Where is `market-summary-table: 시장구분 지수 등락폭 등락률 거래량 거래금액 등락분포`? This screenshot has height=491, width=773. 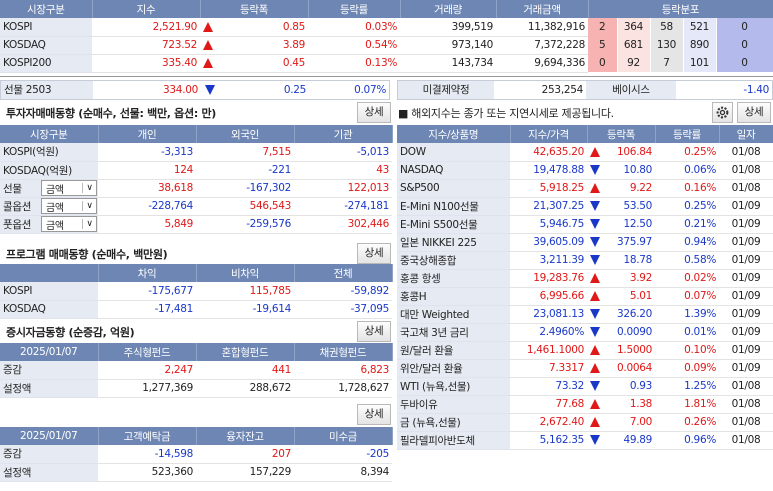 market-summary-table: 시장구분 지수 등락폭 등락률 거래량 거래금액 등락분포 is located at coordinates (386, 9).